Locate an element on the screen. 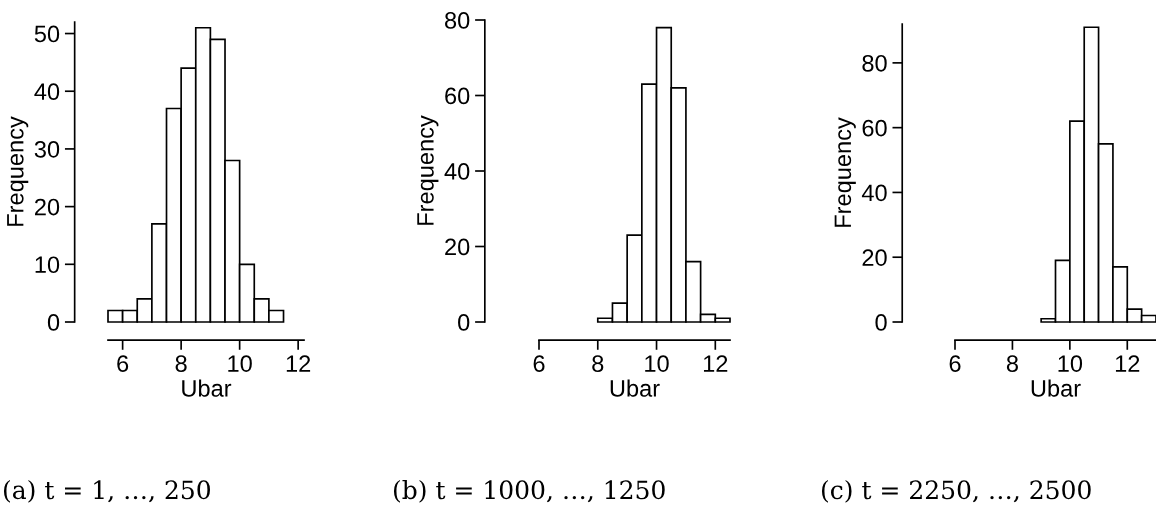 This screenshot has width=1156, height=520. text: (a) t = 1, …, 250 is located at coordinates (106, 491).